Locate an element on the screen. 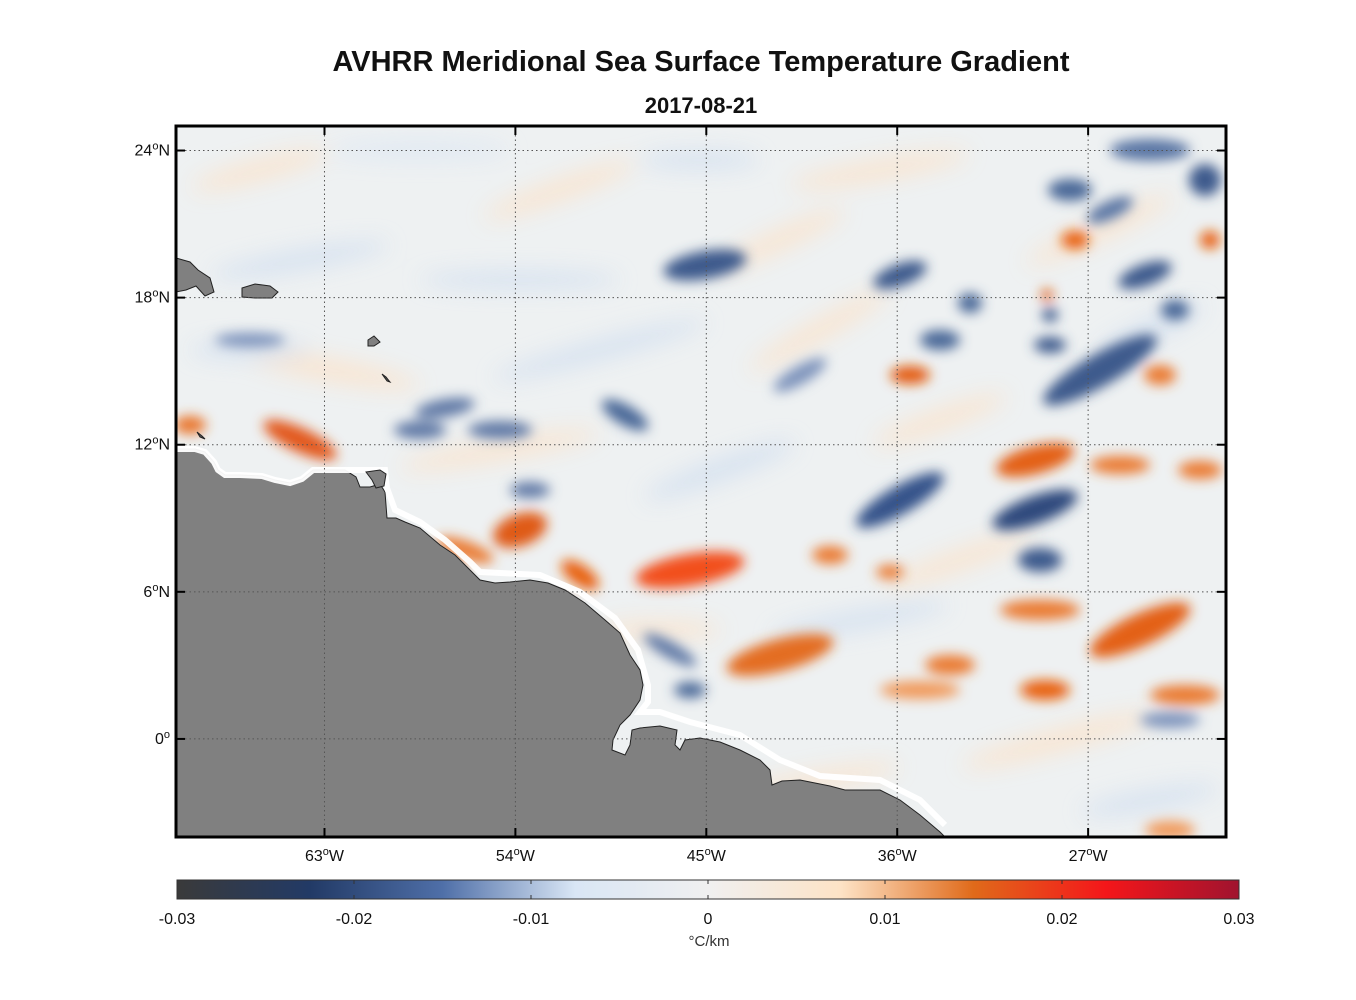  lon-value: 36 is located at coordinates (887, 856).